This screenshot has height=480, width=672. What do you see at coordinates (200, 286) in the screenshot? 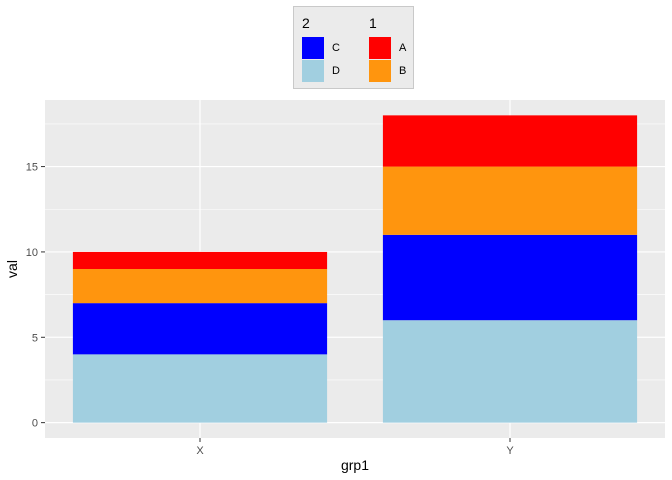
I see `bar-b-x` at bounding box center [200, 286].